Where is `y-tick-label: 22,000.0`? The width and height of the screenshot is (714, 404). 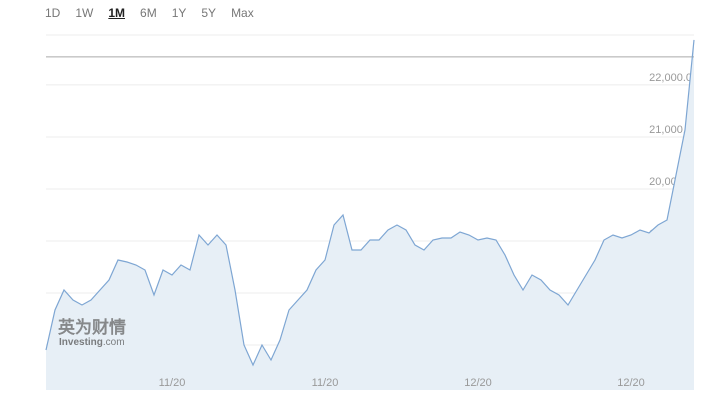 y-tick-label: 22,000.0 is located at coordinates (670, 78).